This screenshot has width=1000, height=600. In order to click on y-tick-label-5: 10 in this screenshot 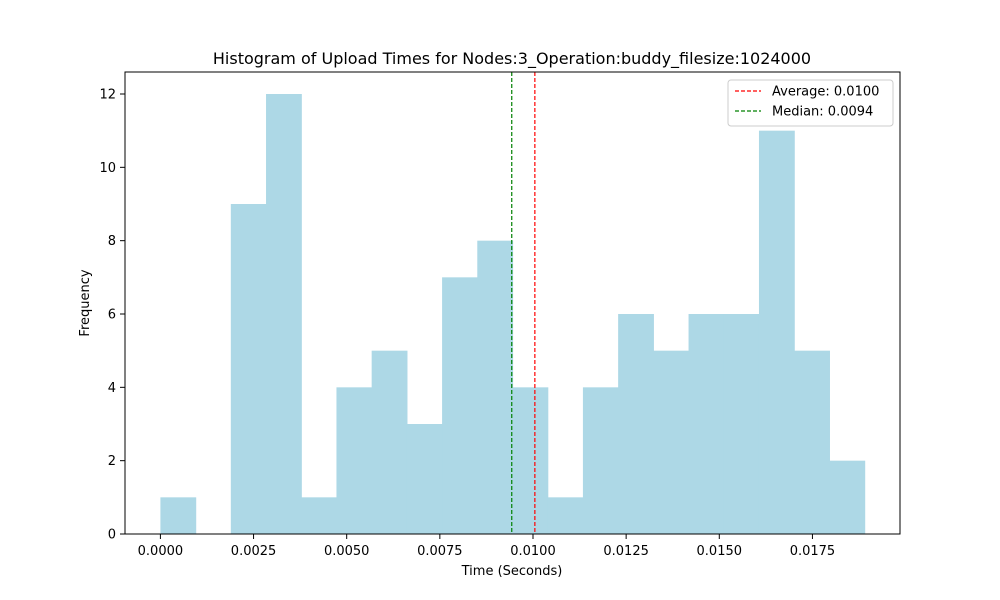, I will do `click(107, 168)`.